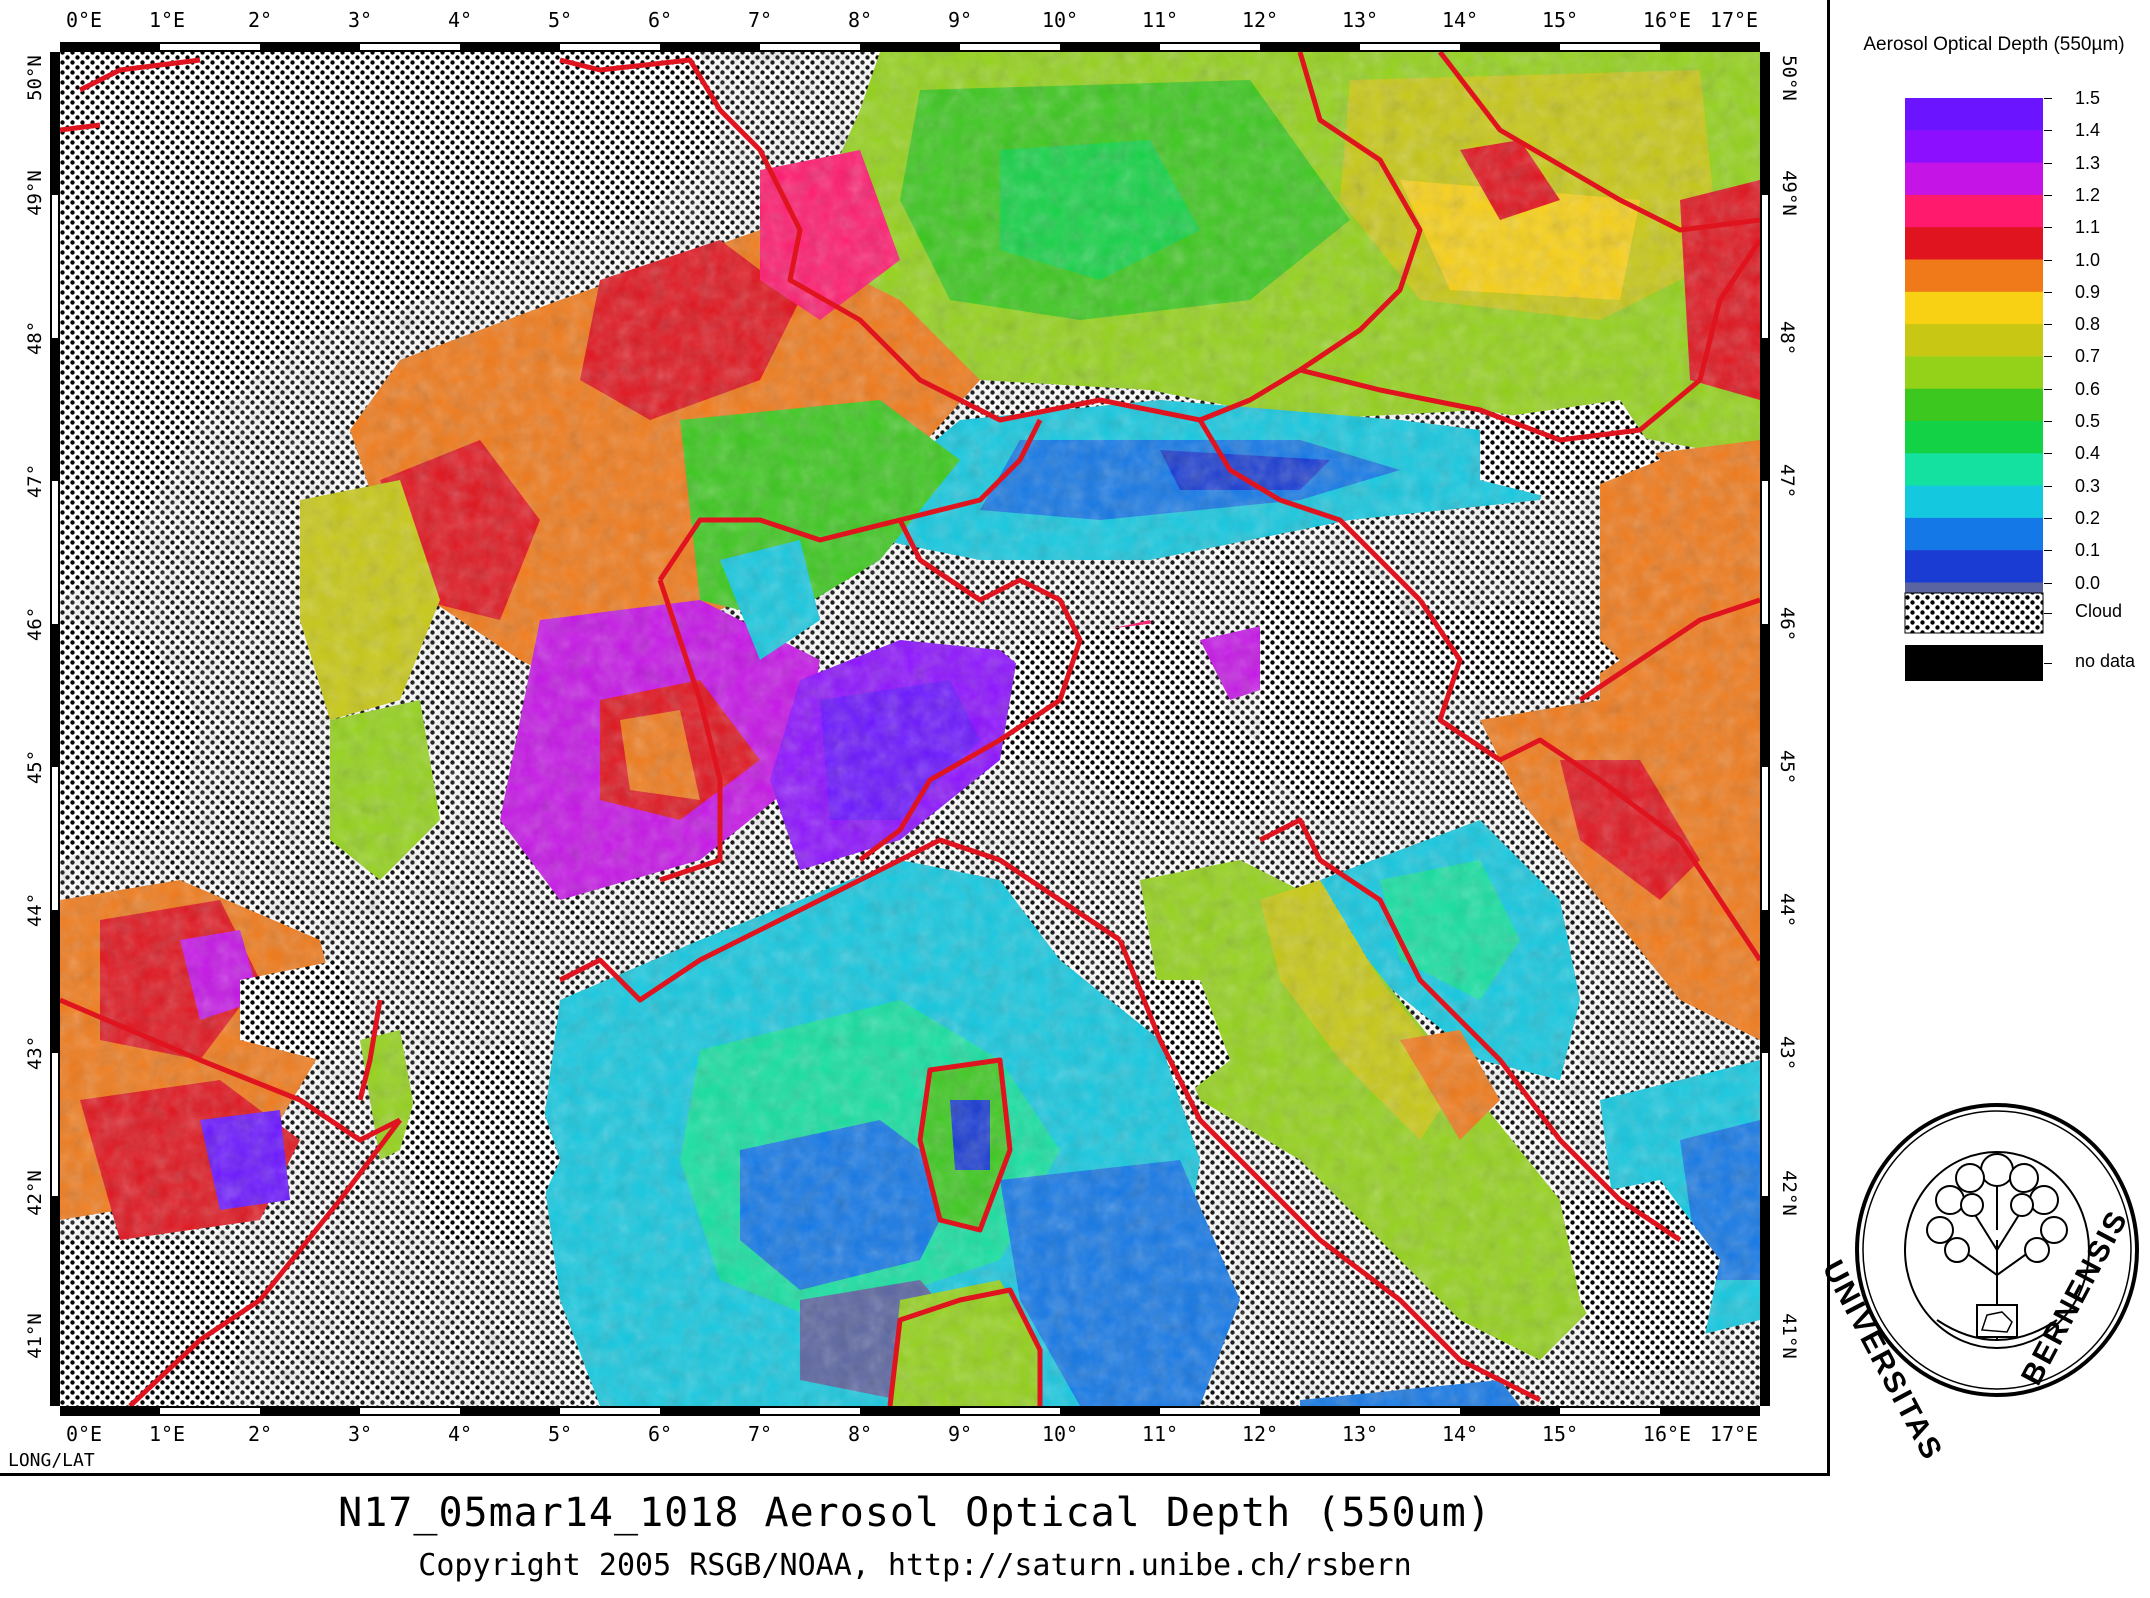 This screenshot has height=1598, width=2150. Describe the element at coordinates (34, 1336) in the screenshot. I see `latitude-tick-left: 41°N` at that location.